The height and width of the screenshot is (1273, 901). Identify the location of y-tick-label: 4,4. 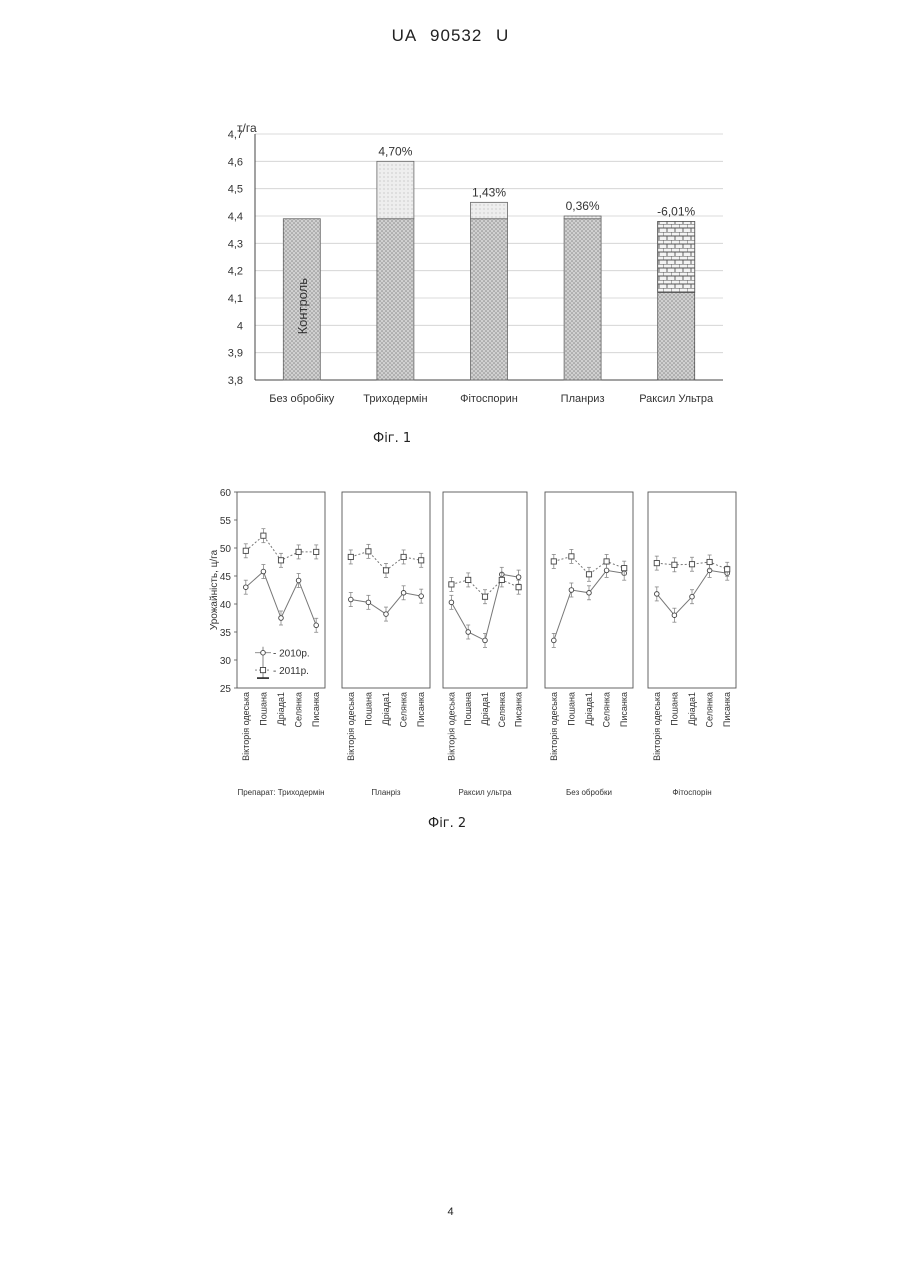
(235, 217).